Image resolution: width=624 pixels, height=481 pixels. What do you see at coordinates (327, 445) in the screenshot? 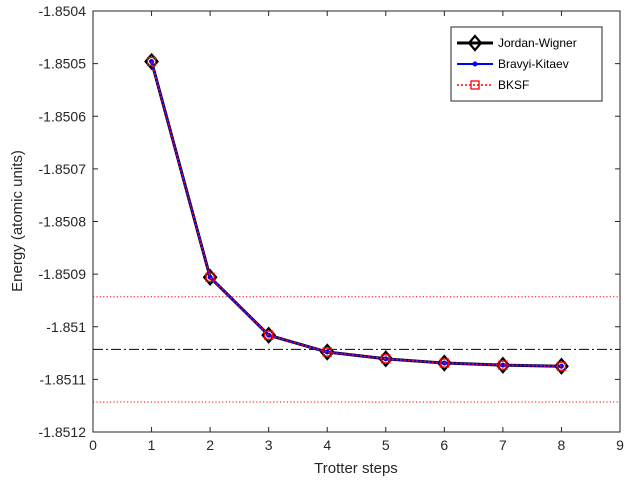
I see `x-tick-label: 4` at bounding box center [327, 445].